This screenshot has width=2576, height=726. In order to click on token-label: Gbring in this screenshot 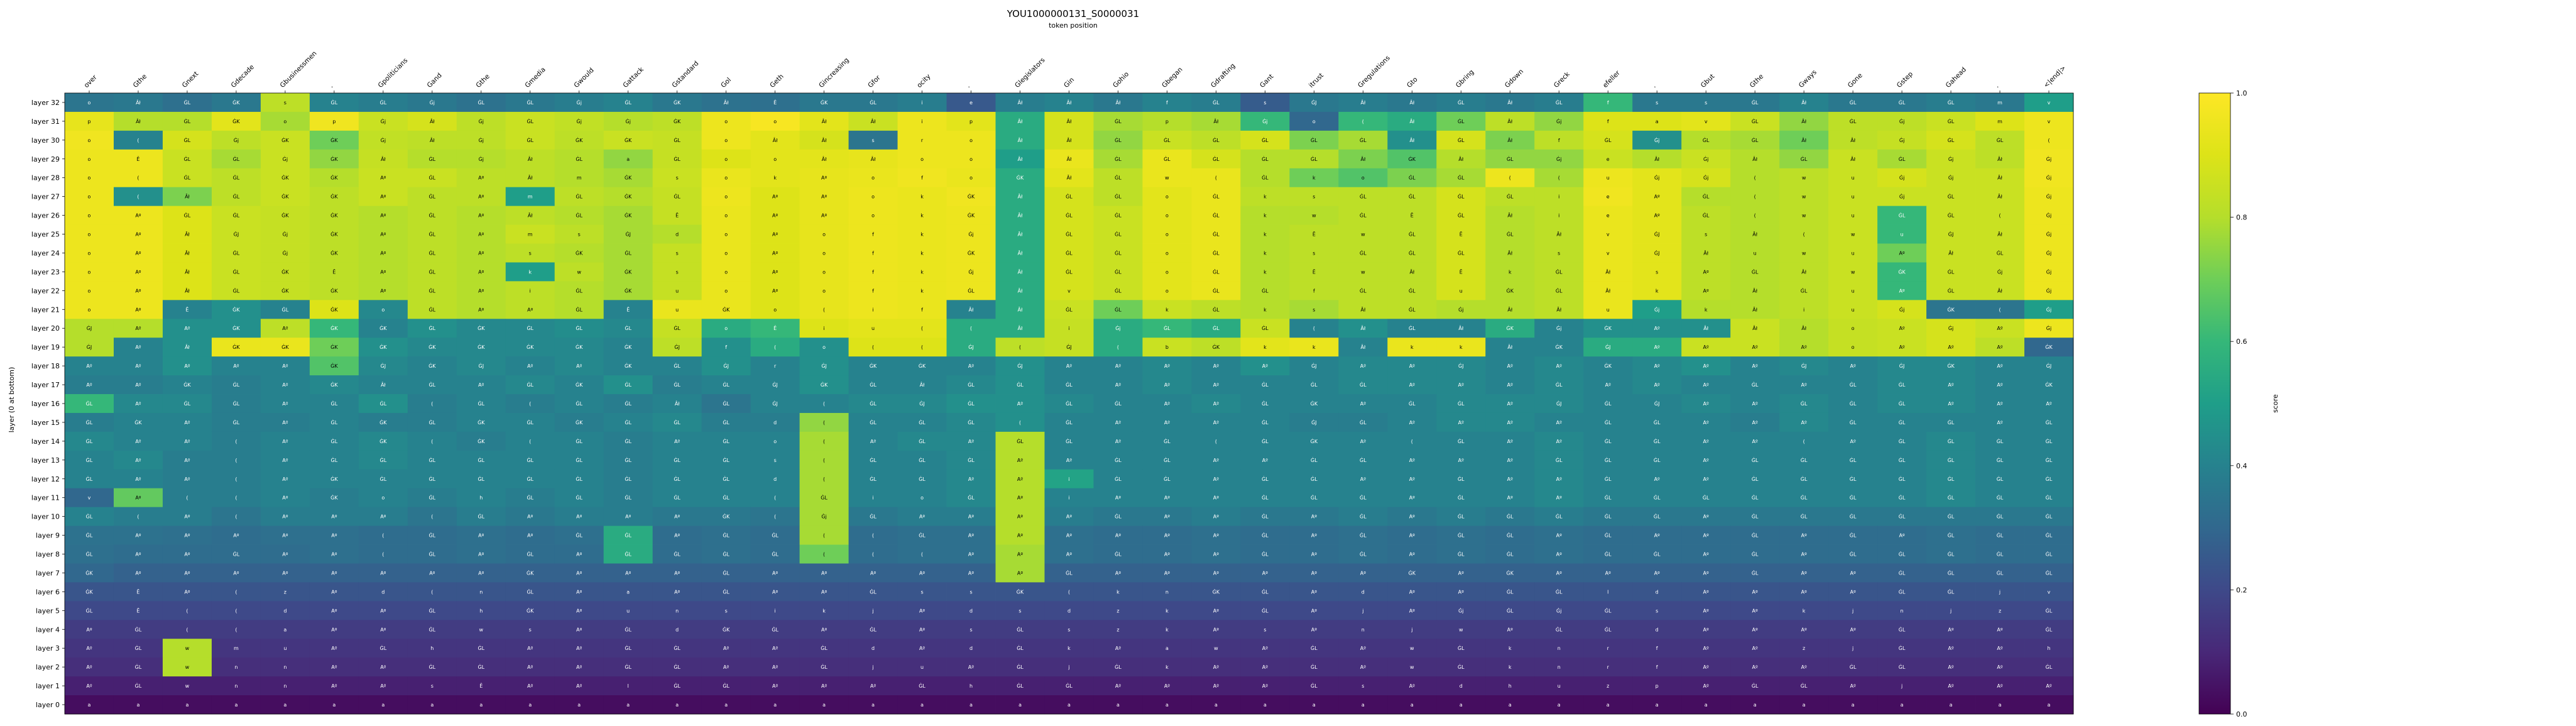, I will do `click(1465, 79)`.